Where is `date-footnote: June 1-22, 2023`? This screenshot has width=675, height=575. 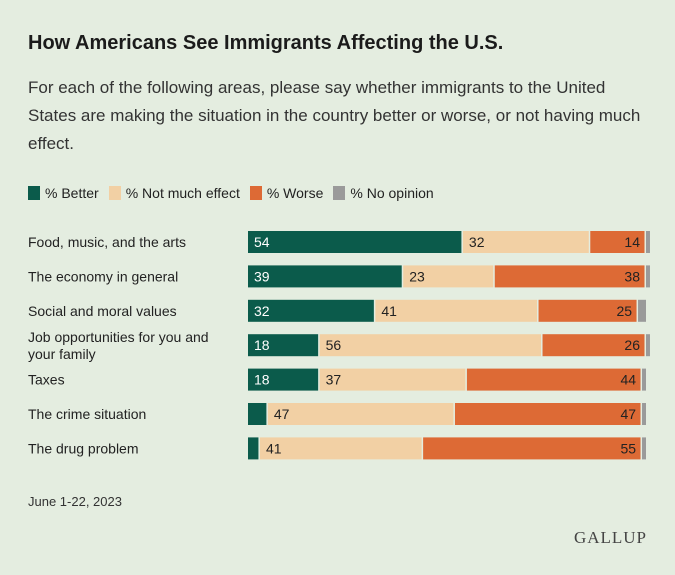
date-footnote: June 1-22, 2023 is located at coordinates (75, 501).